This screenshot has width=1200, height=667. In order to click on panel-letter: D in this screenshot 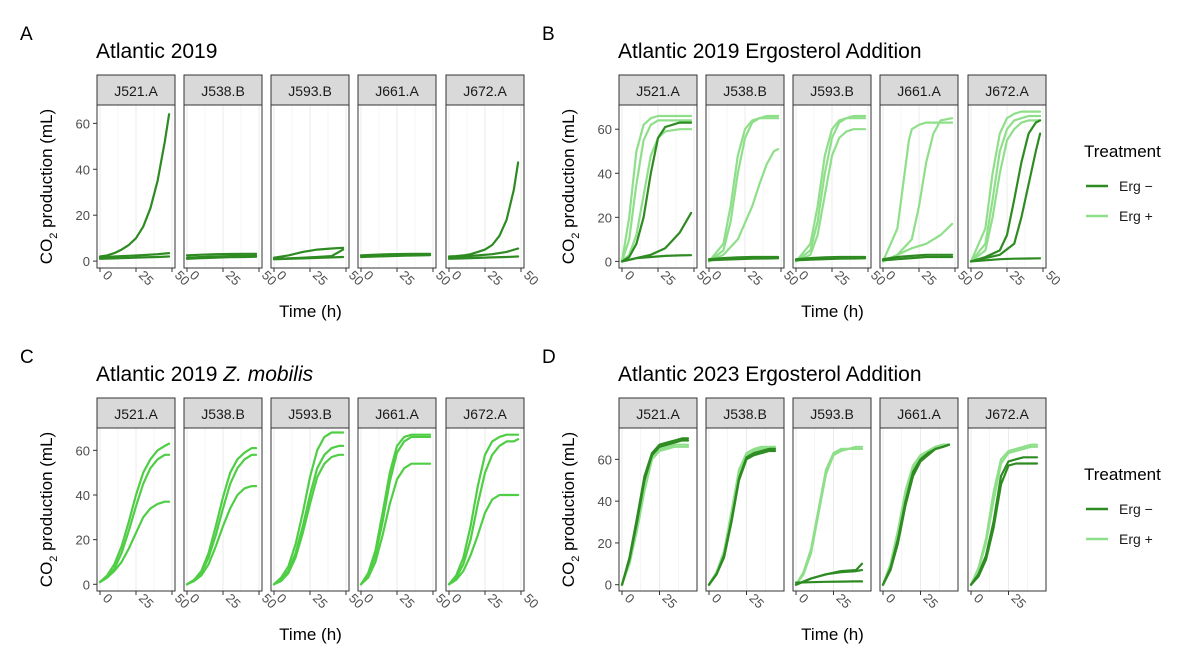, I will do `click(549, 357)`.